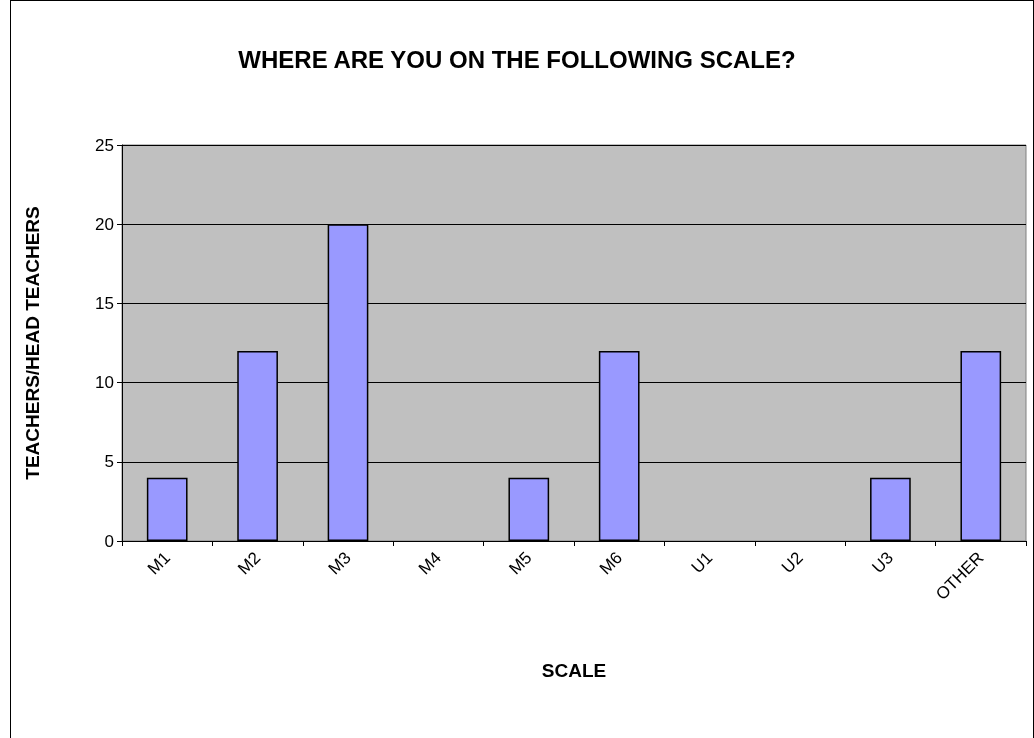  What do you see at coordinates (109, 462) in the screenshot?
I see `y-tick-label: 5` at bounding box center [109, 462].